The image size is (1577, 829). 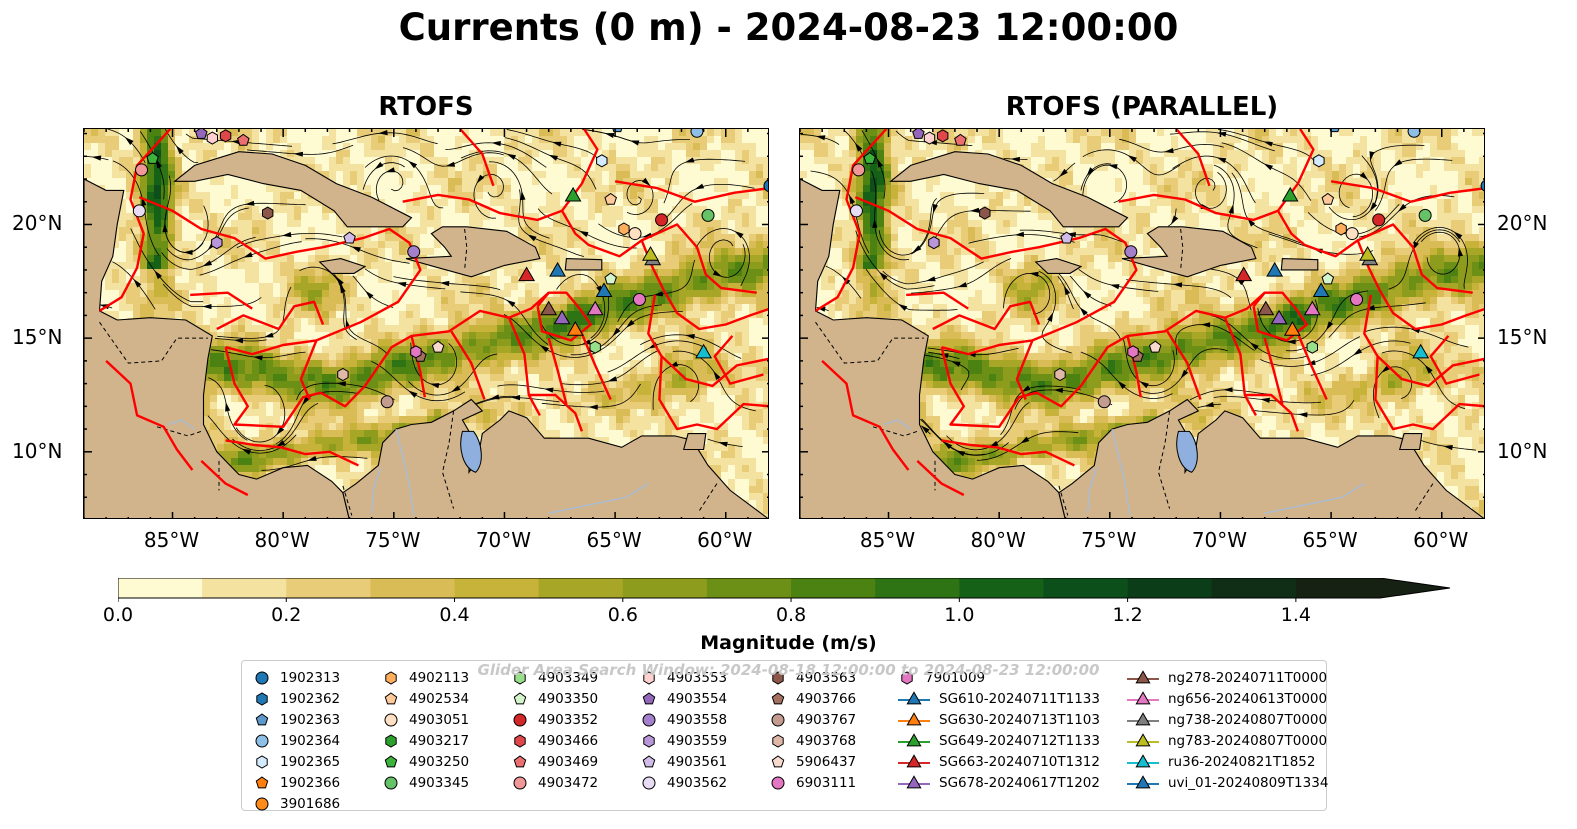 I want to click on marker-ng656-20240613T0000, so click(x=1312, y=308).